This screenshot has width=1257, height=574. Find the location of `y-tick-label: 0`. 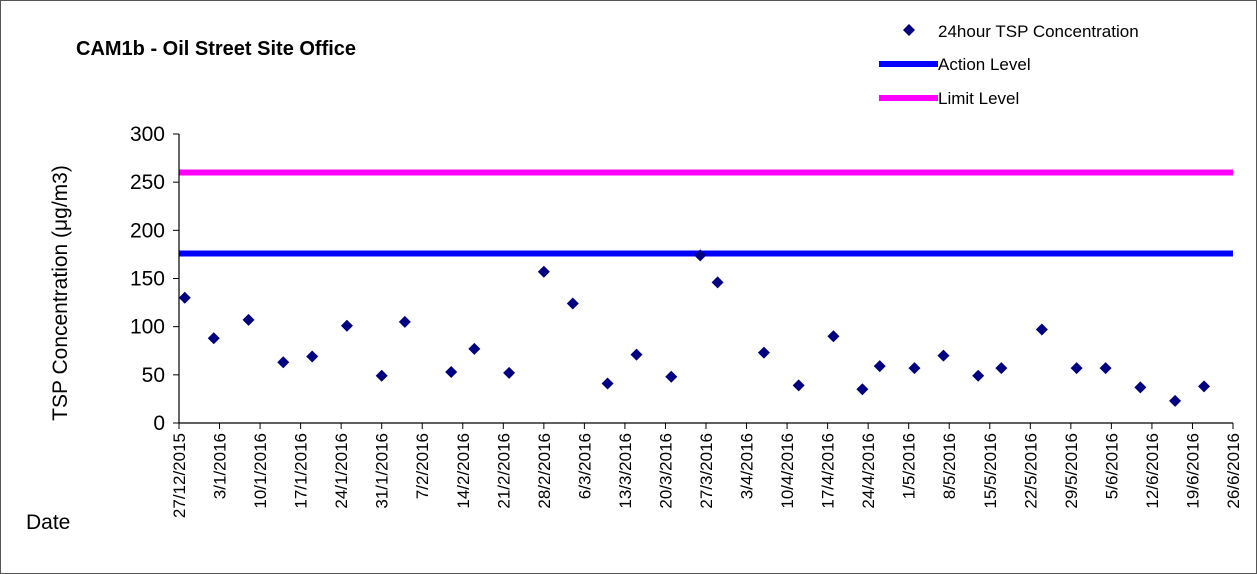

y-tick-label: 0 is located at coordinates (159, 423).